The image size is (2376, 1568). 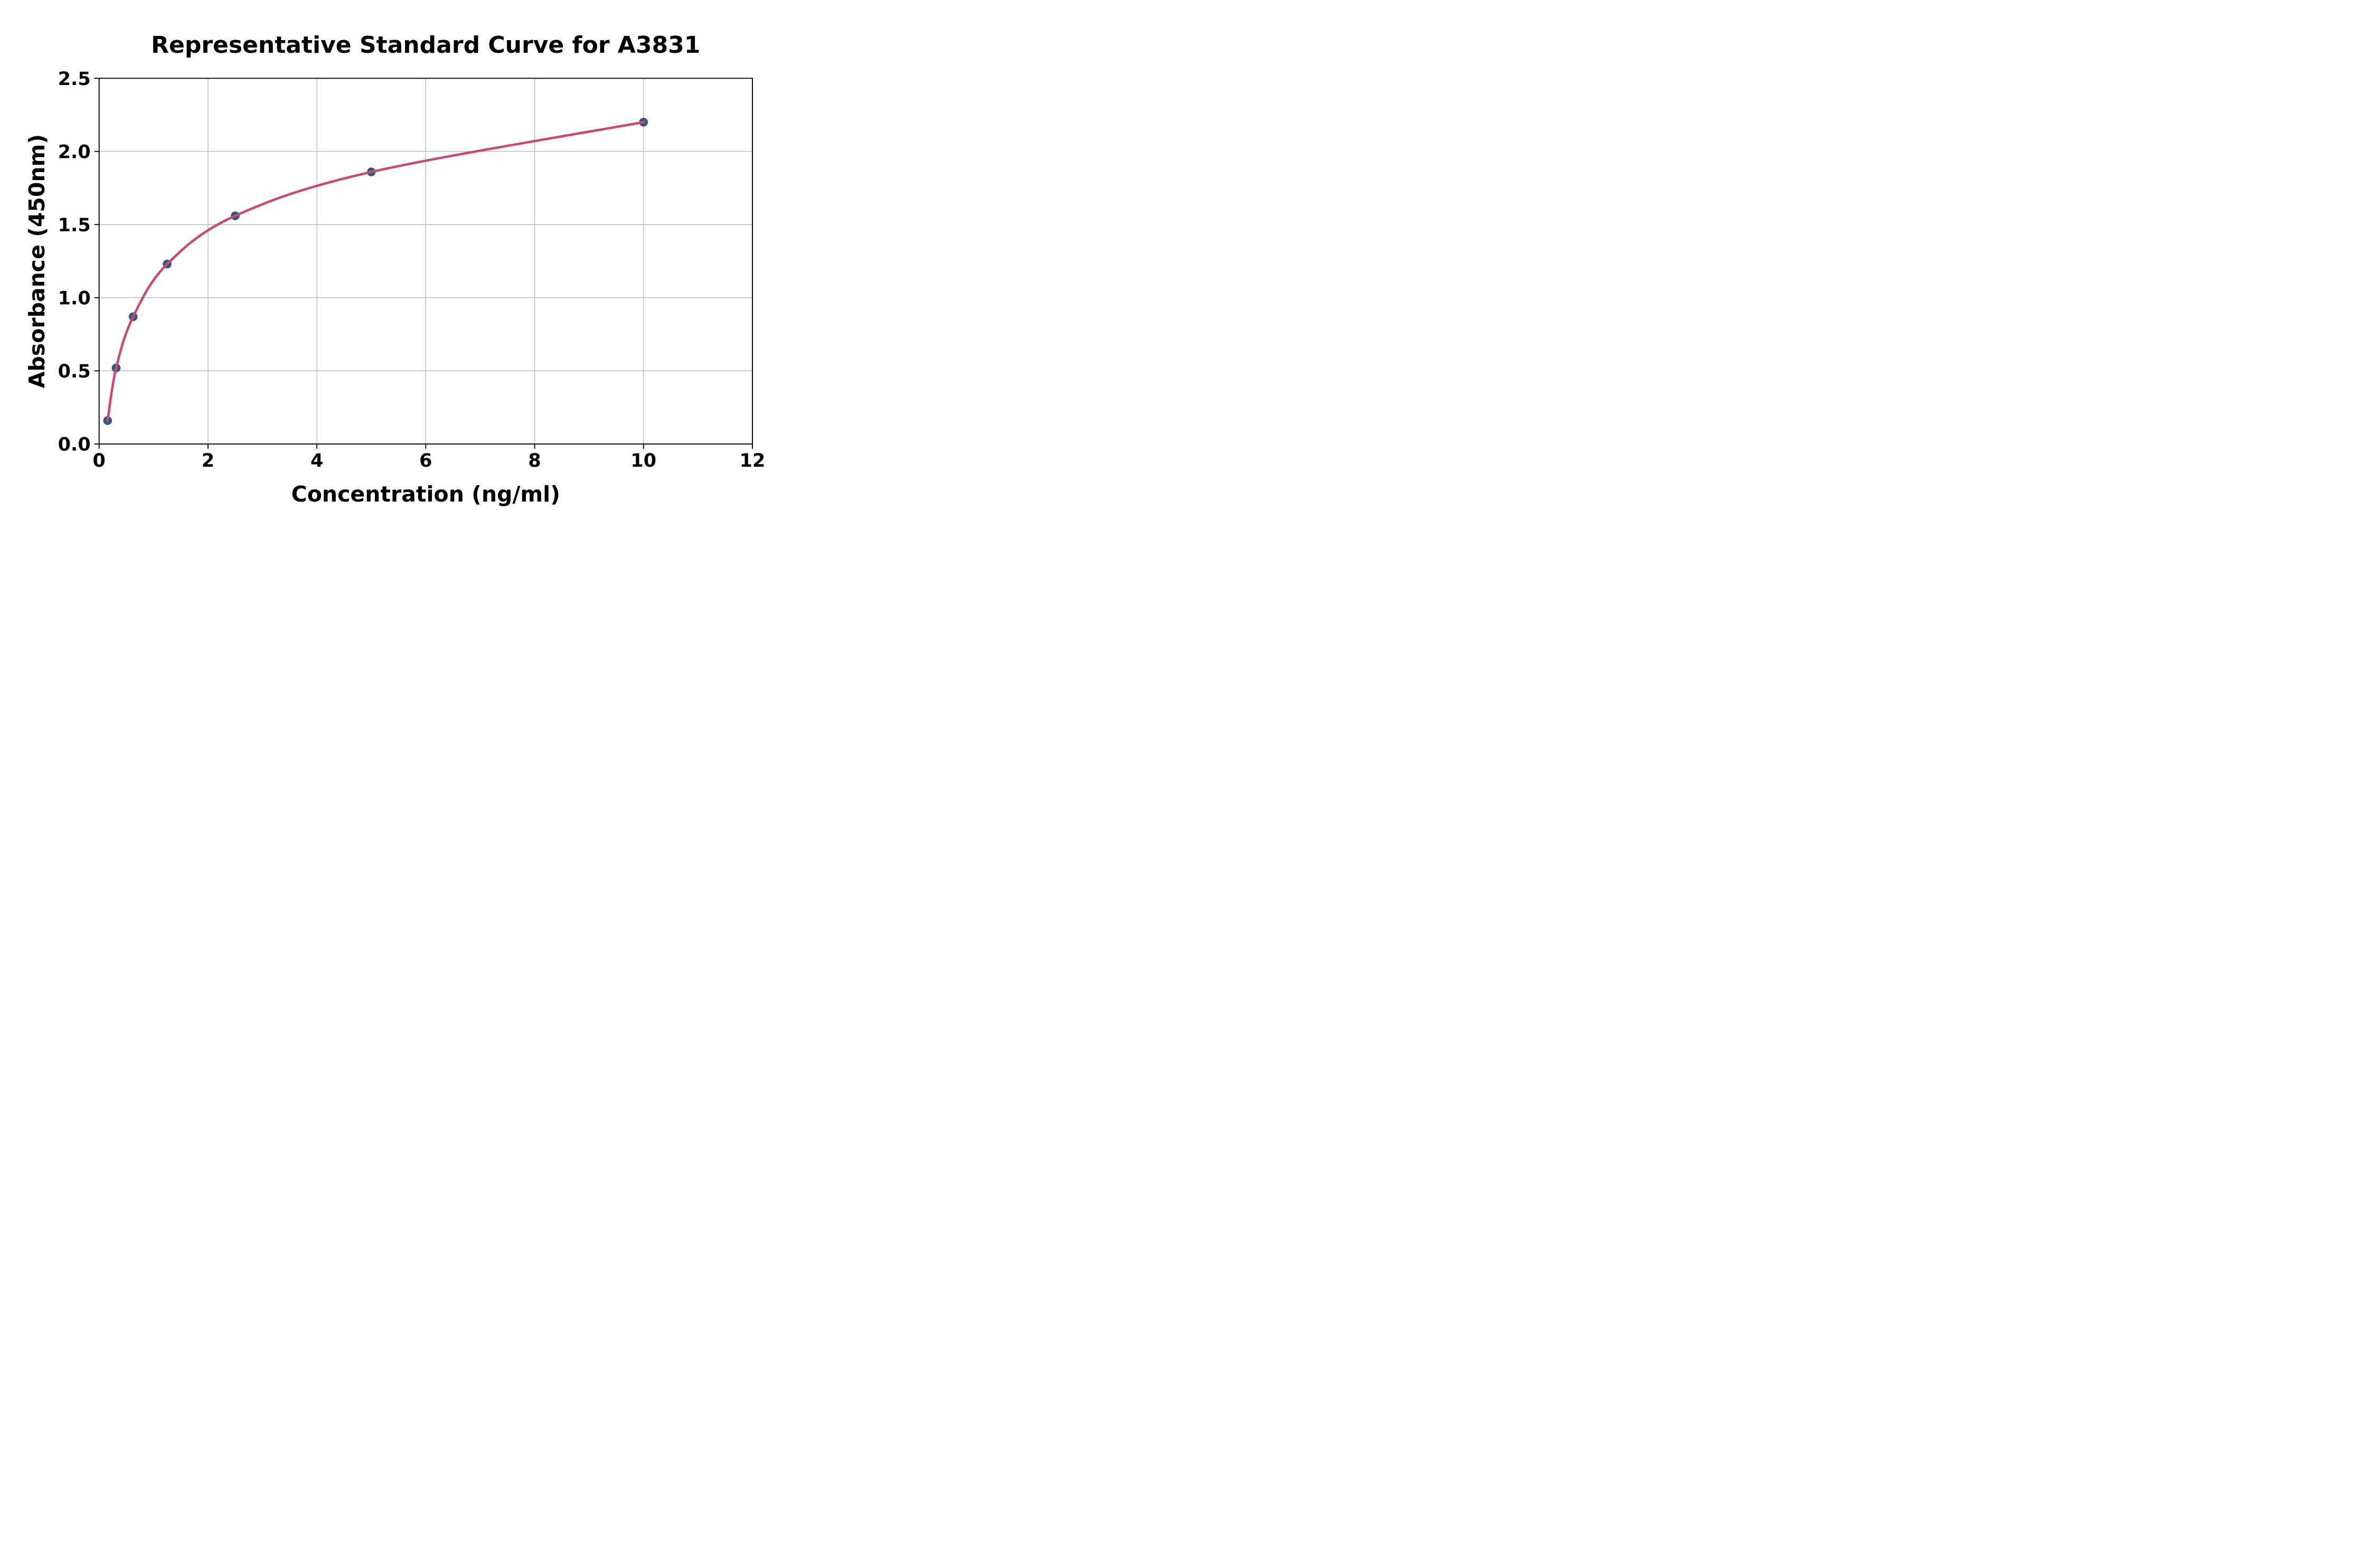 I want to click on y-tick-label: 0.5, so click(x=74, y=371).